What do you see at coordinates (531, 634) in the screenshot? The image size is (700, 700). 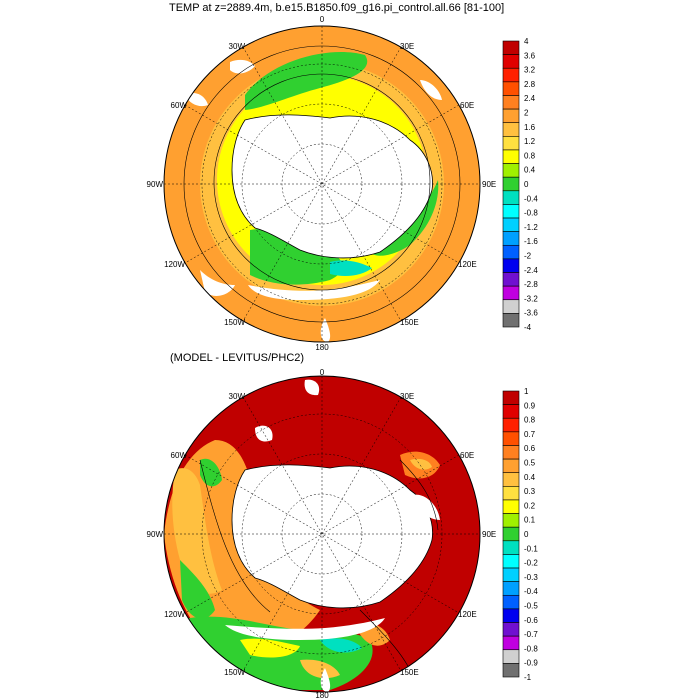 I see `bottom-colorbar-label: -0.7` at bounding box center [531, 634].